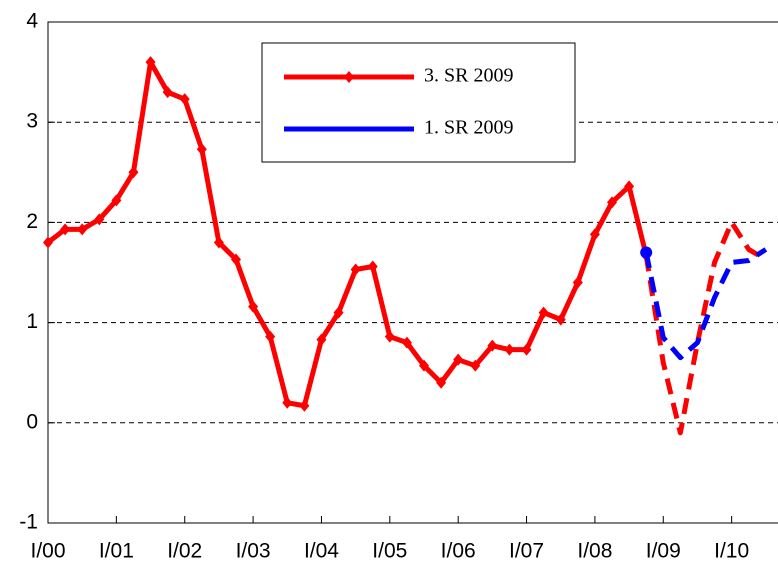 The height and width of the screenshot is (569, 778). I want to click on x-tick-label: I/09, so click(663, 551).